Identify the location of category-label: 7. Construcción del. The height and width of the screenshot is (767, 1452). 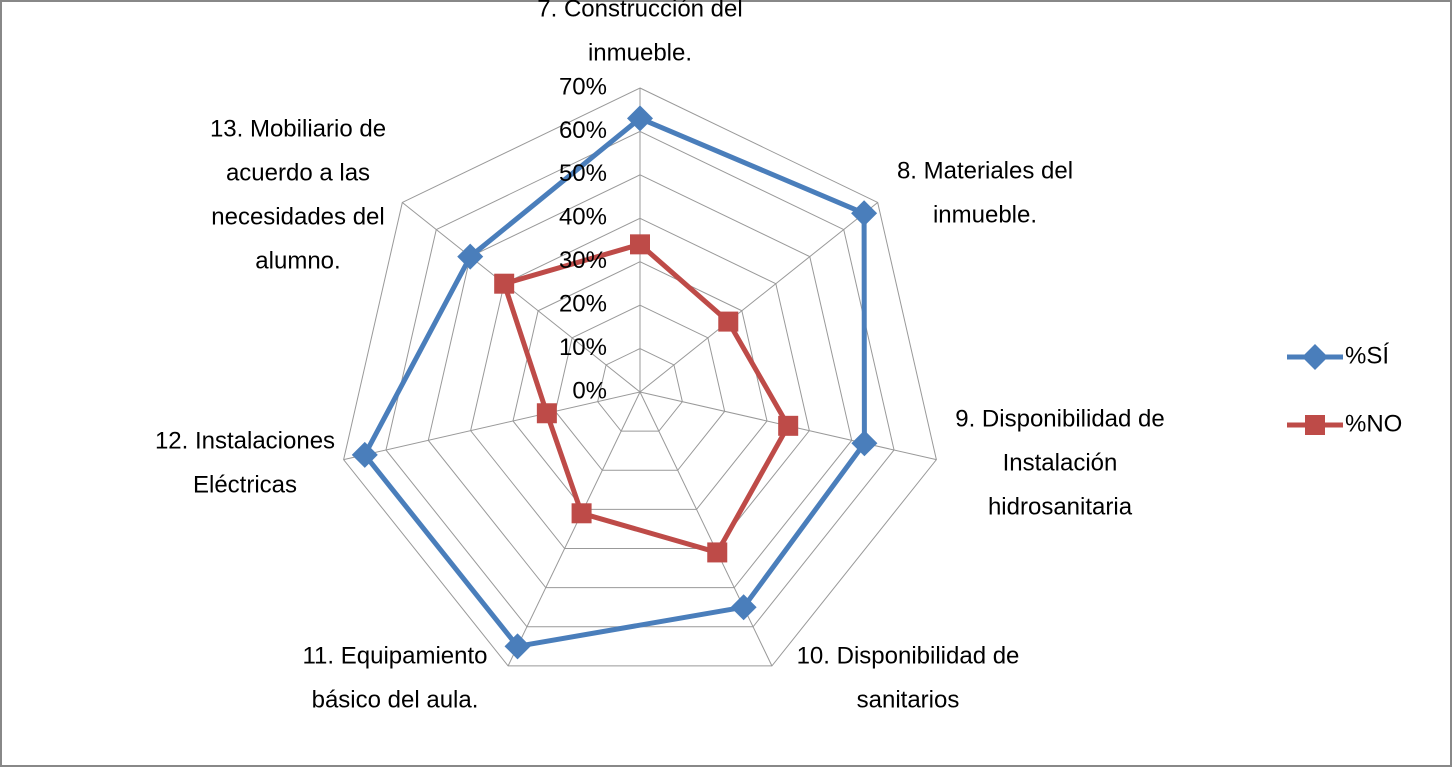
(639, 11).